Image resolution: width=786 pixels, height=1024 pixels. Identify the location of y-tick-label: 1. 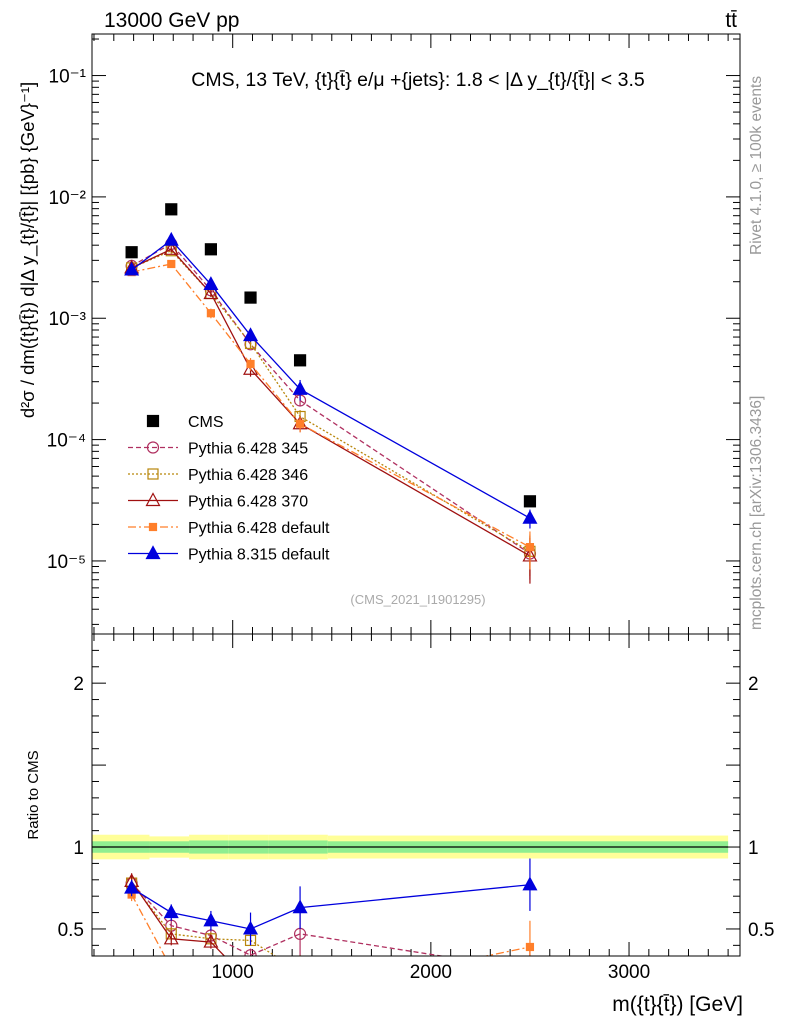
(78, 848).